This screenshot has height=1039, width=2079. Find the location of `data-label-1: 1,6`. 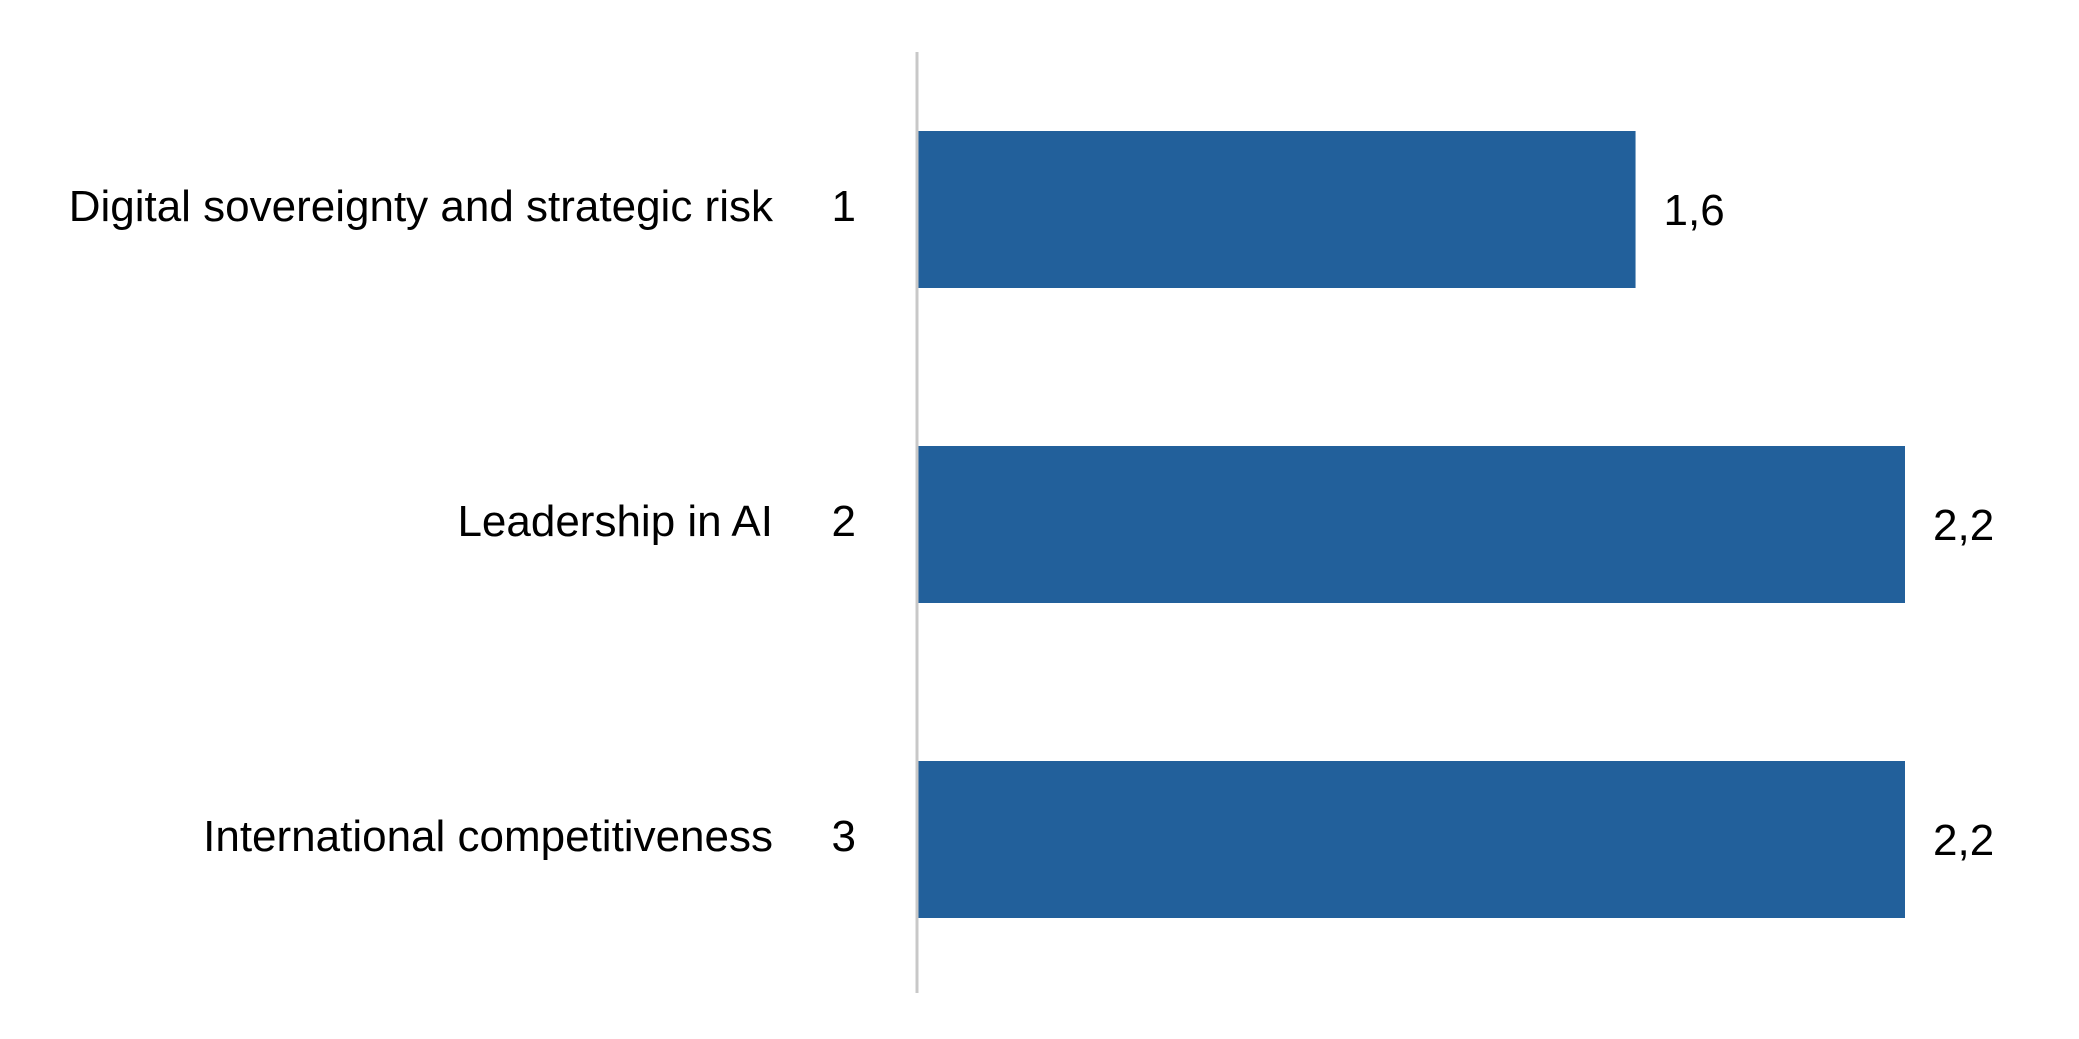

data-label-1: 1,6 is located at coordinates (1694, 210).